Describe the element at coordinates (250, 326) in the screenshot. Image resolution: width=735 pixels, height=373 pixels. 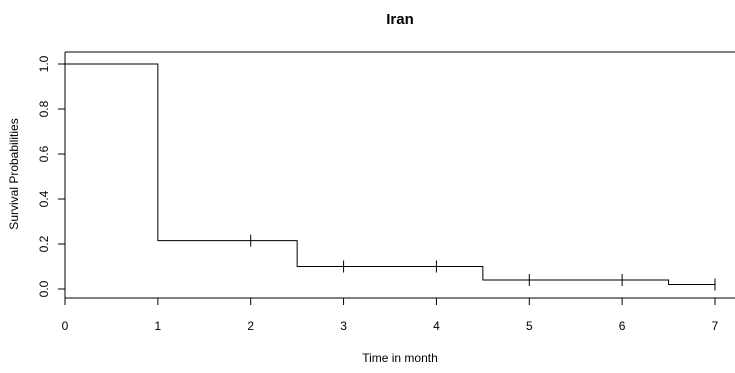
I see `x-tick-label: 2` at that location.